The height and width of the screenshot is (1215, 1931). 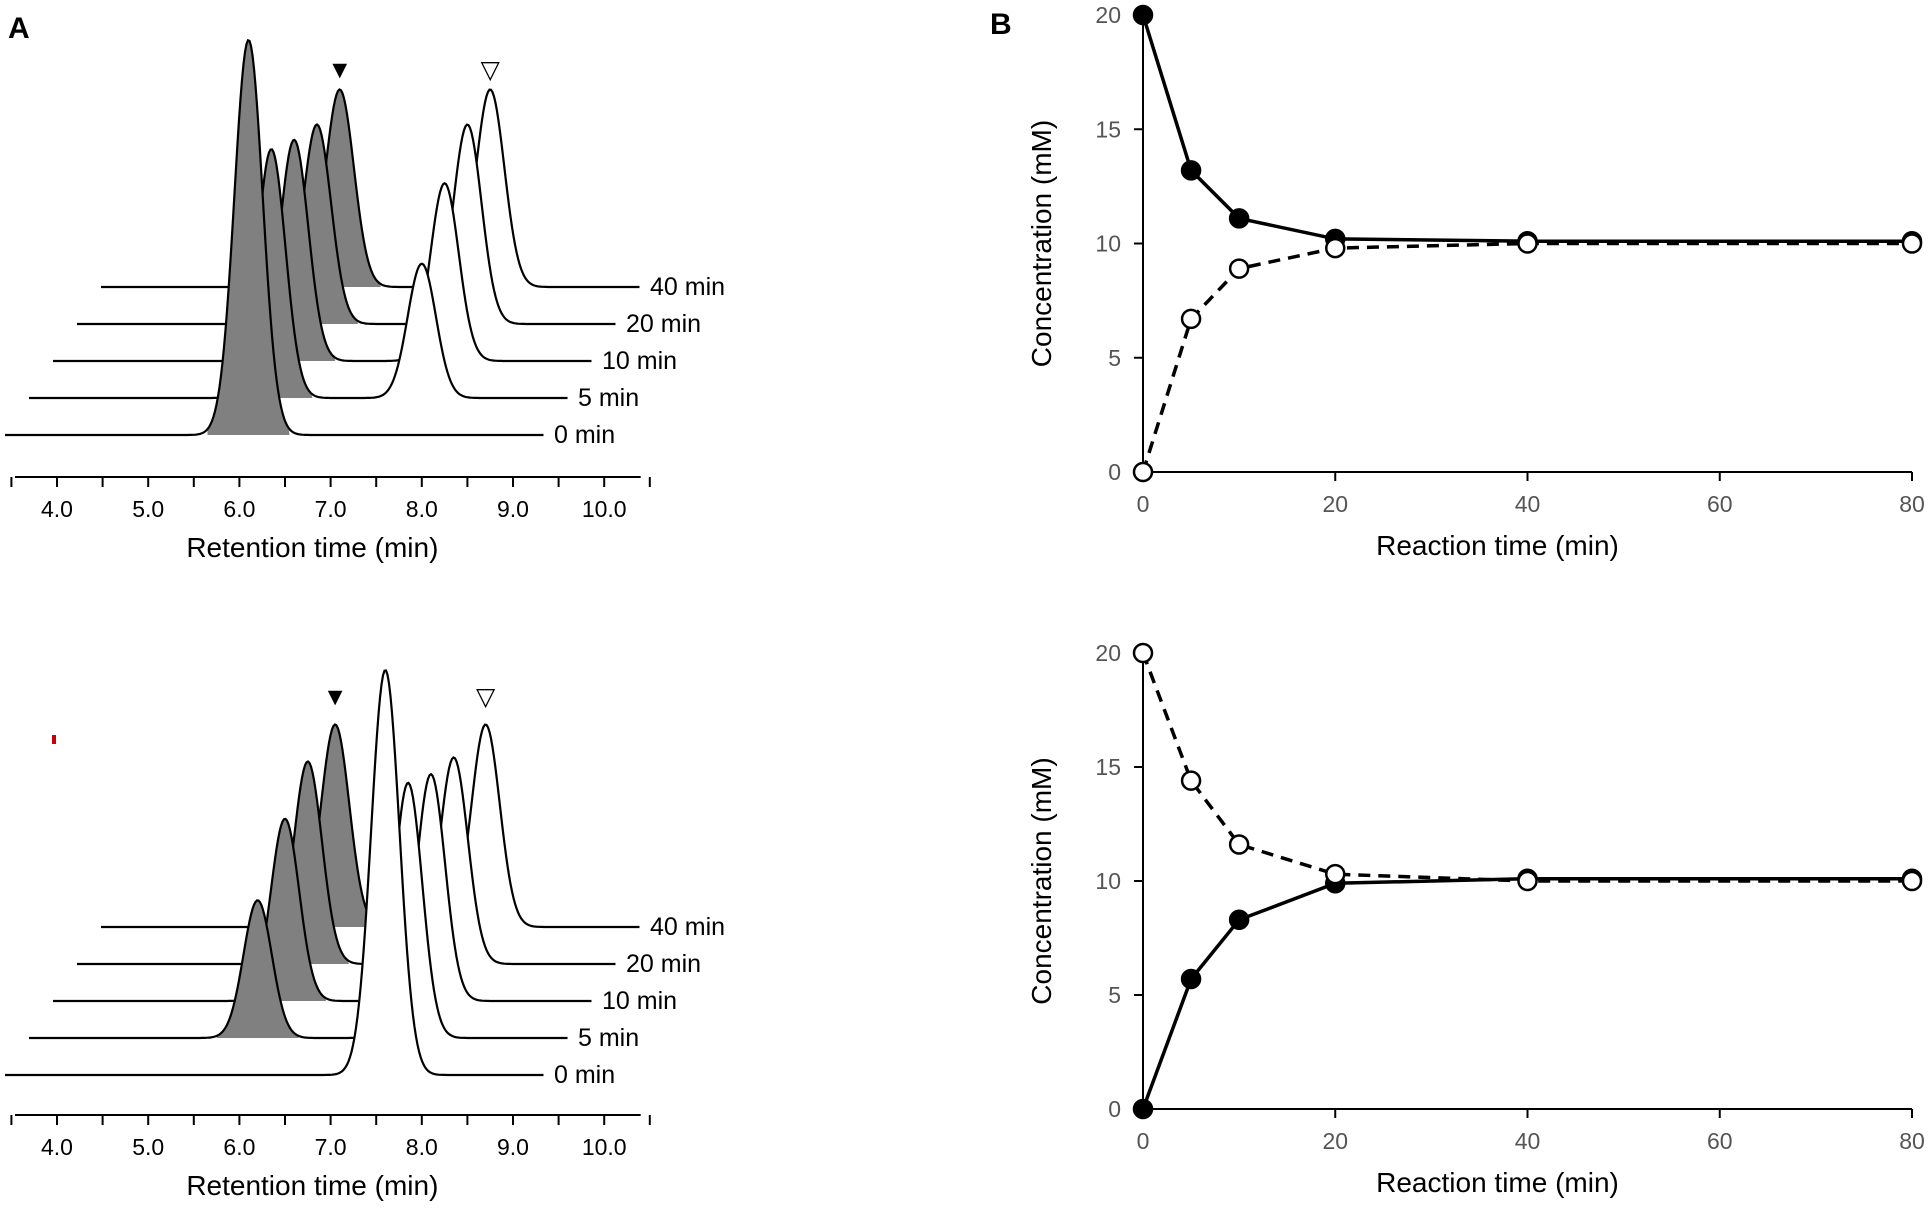 What do you see at coordinates (1001, 24) in the screenshot?
I see `panel-b-label: B` at bounding box center [1001, 24].